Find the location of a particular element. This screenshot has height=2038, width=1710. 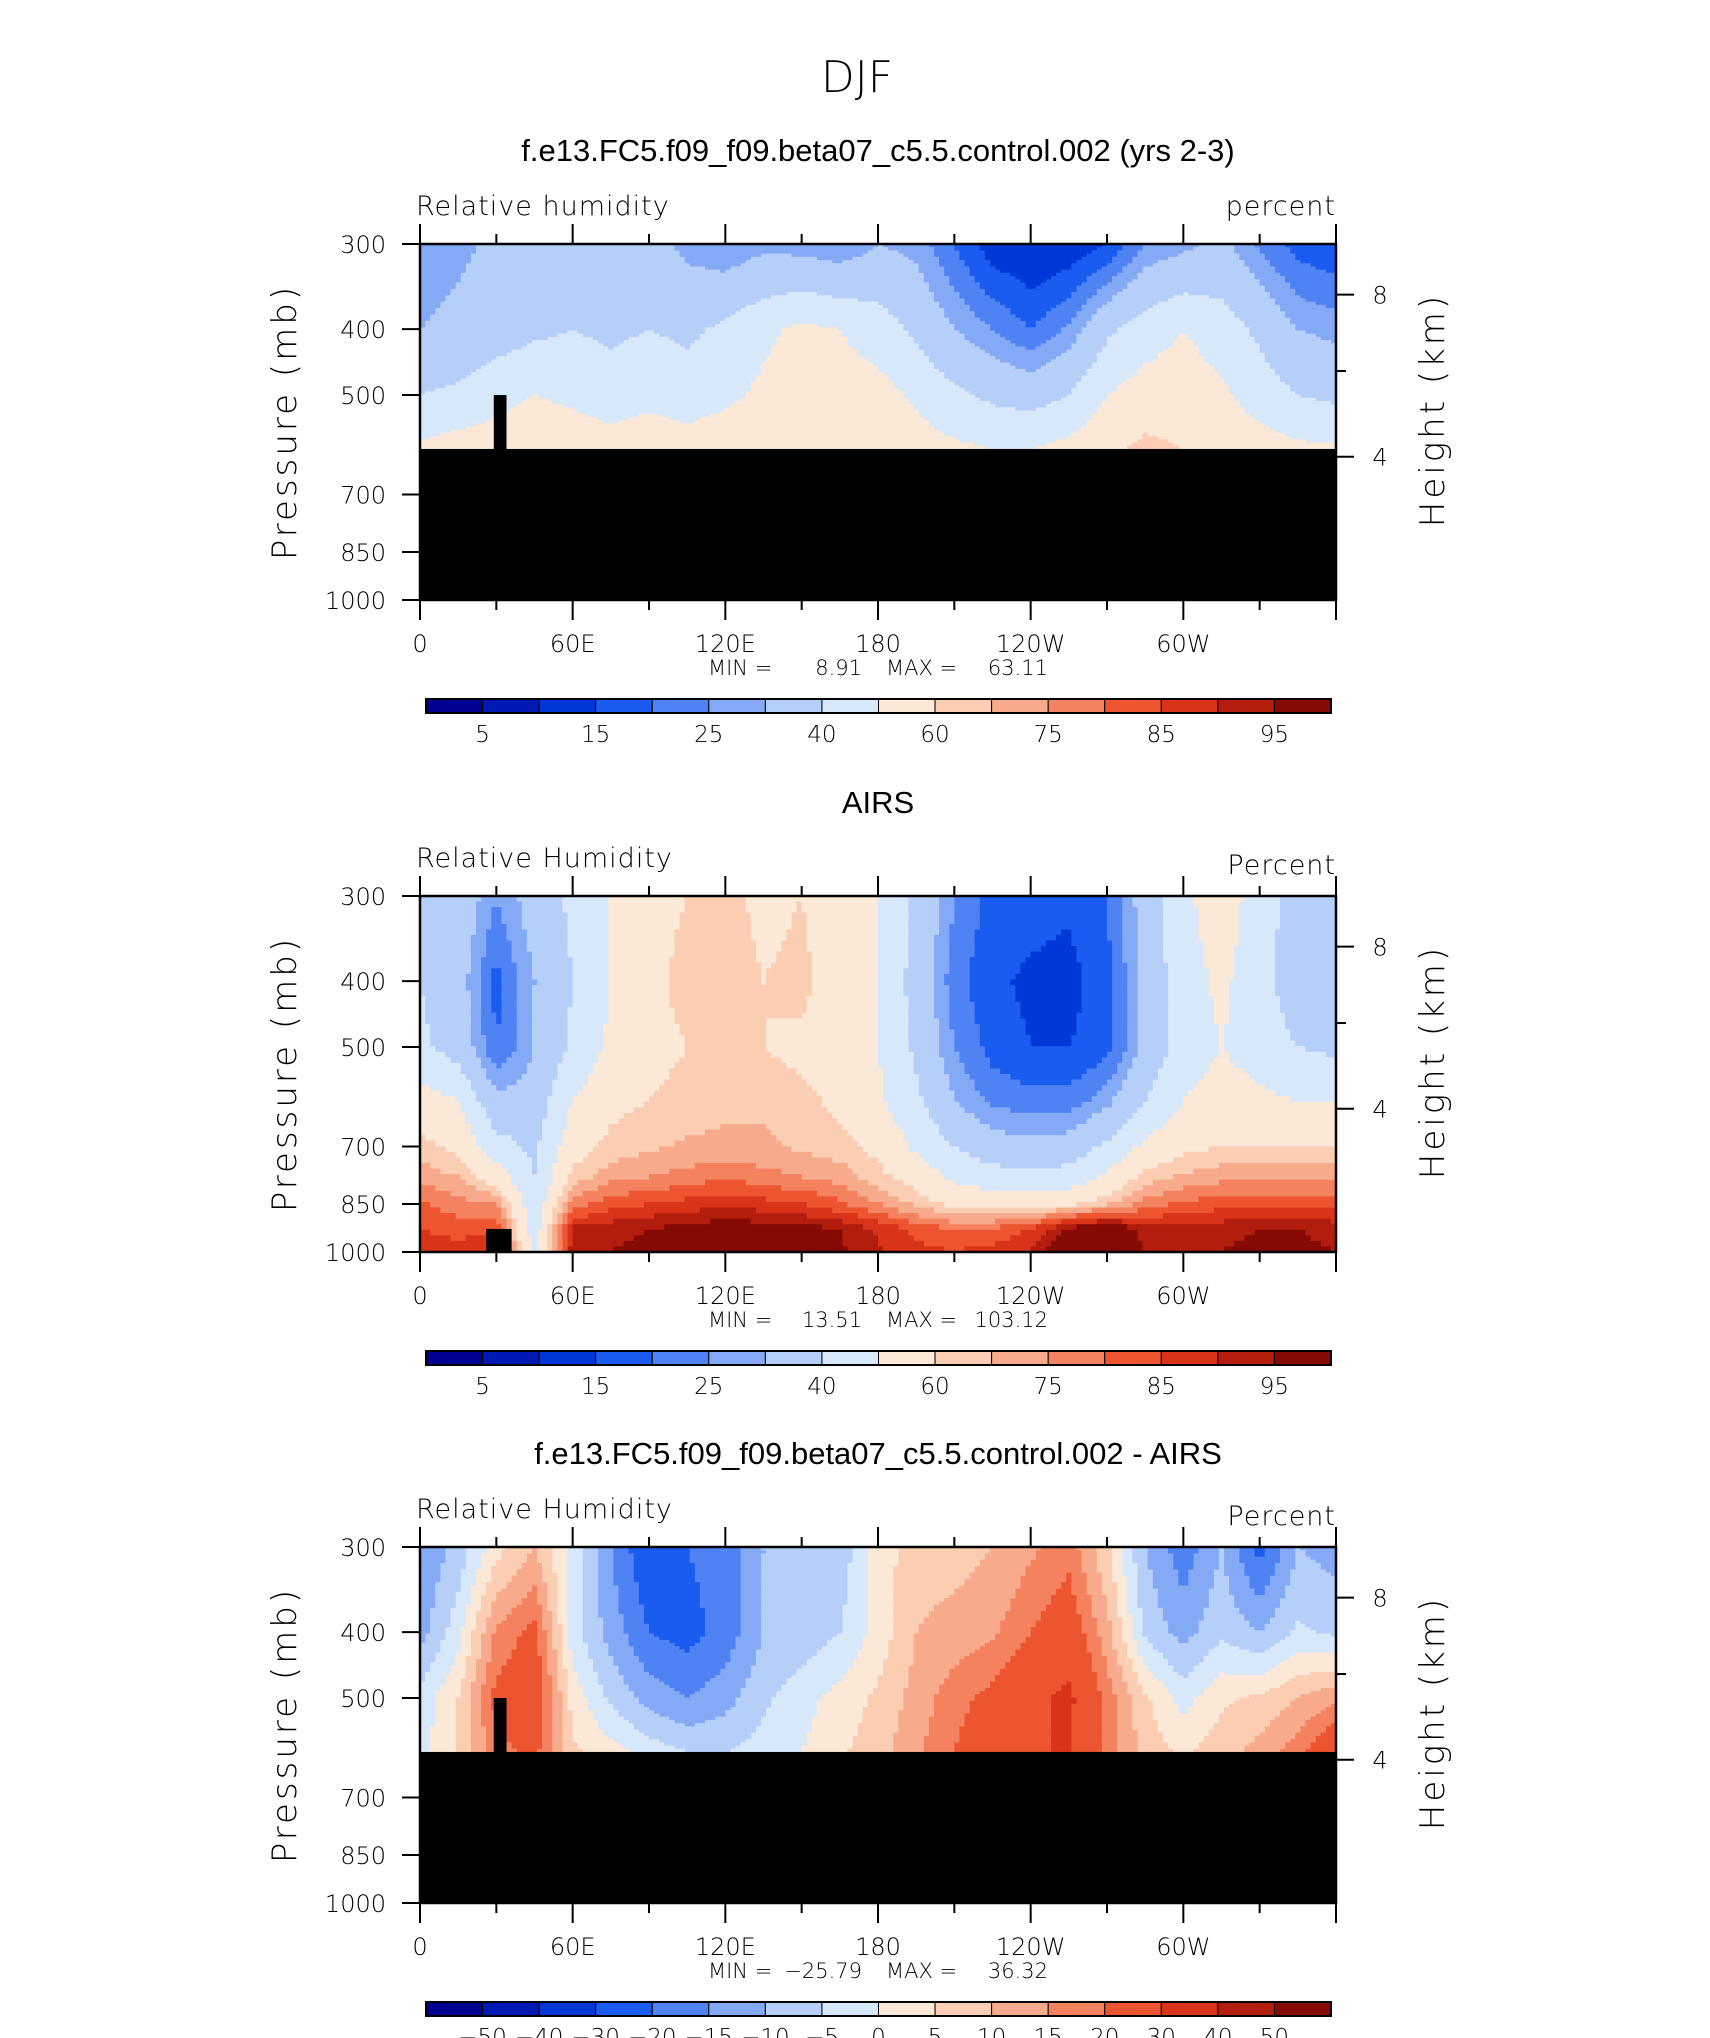

x-tick-label: 120E is located at coordinates (725, 644).